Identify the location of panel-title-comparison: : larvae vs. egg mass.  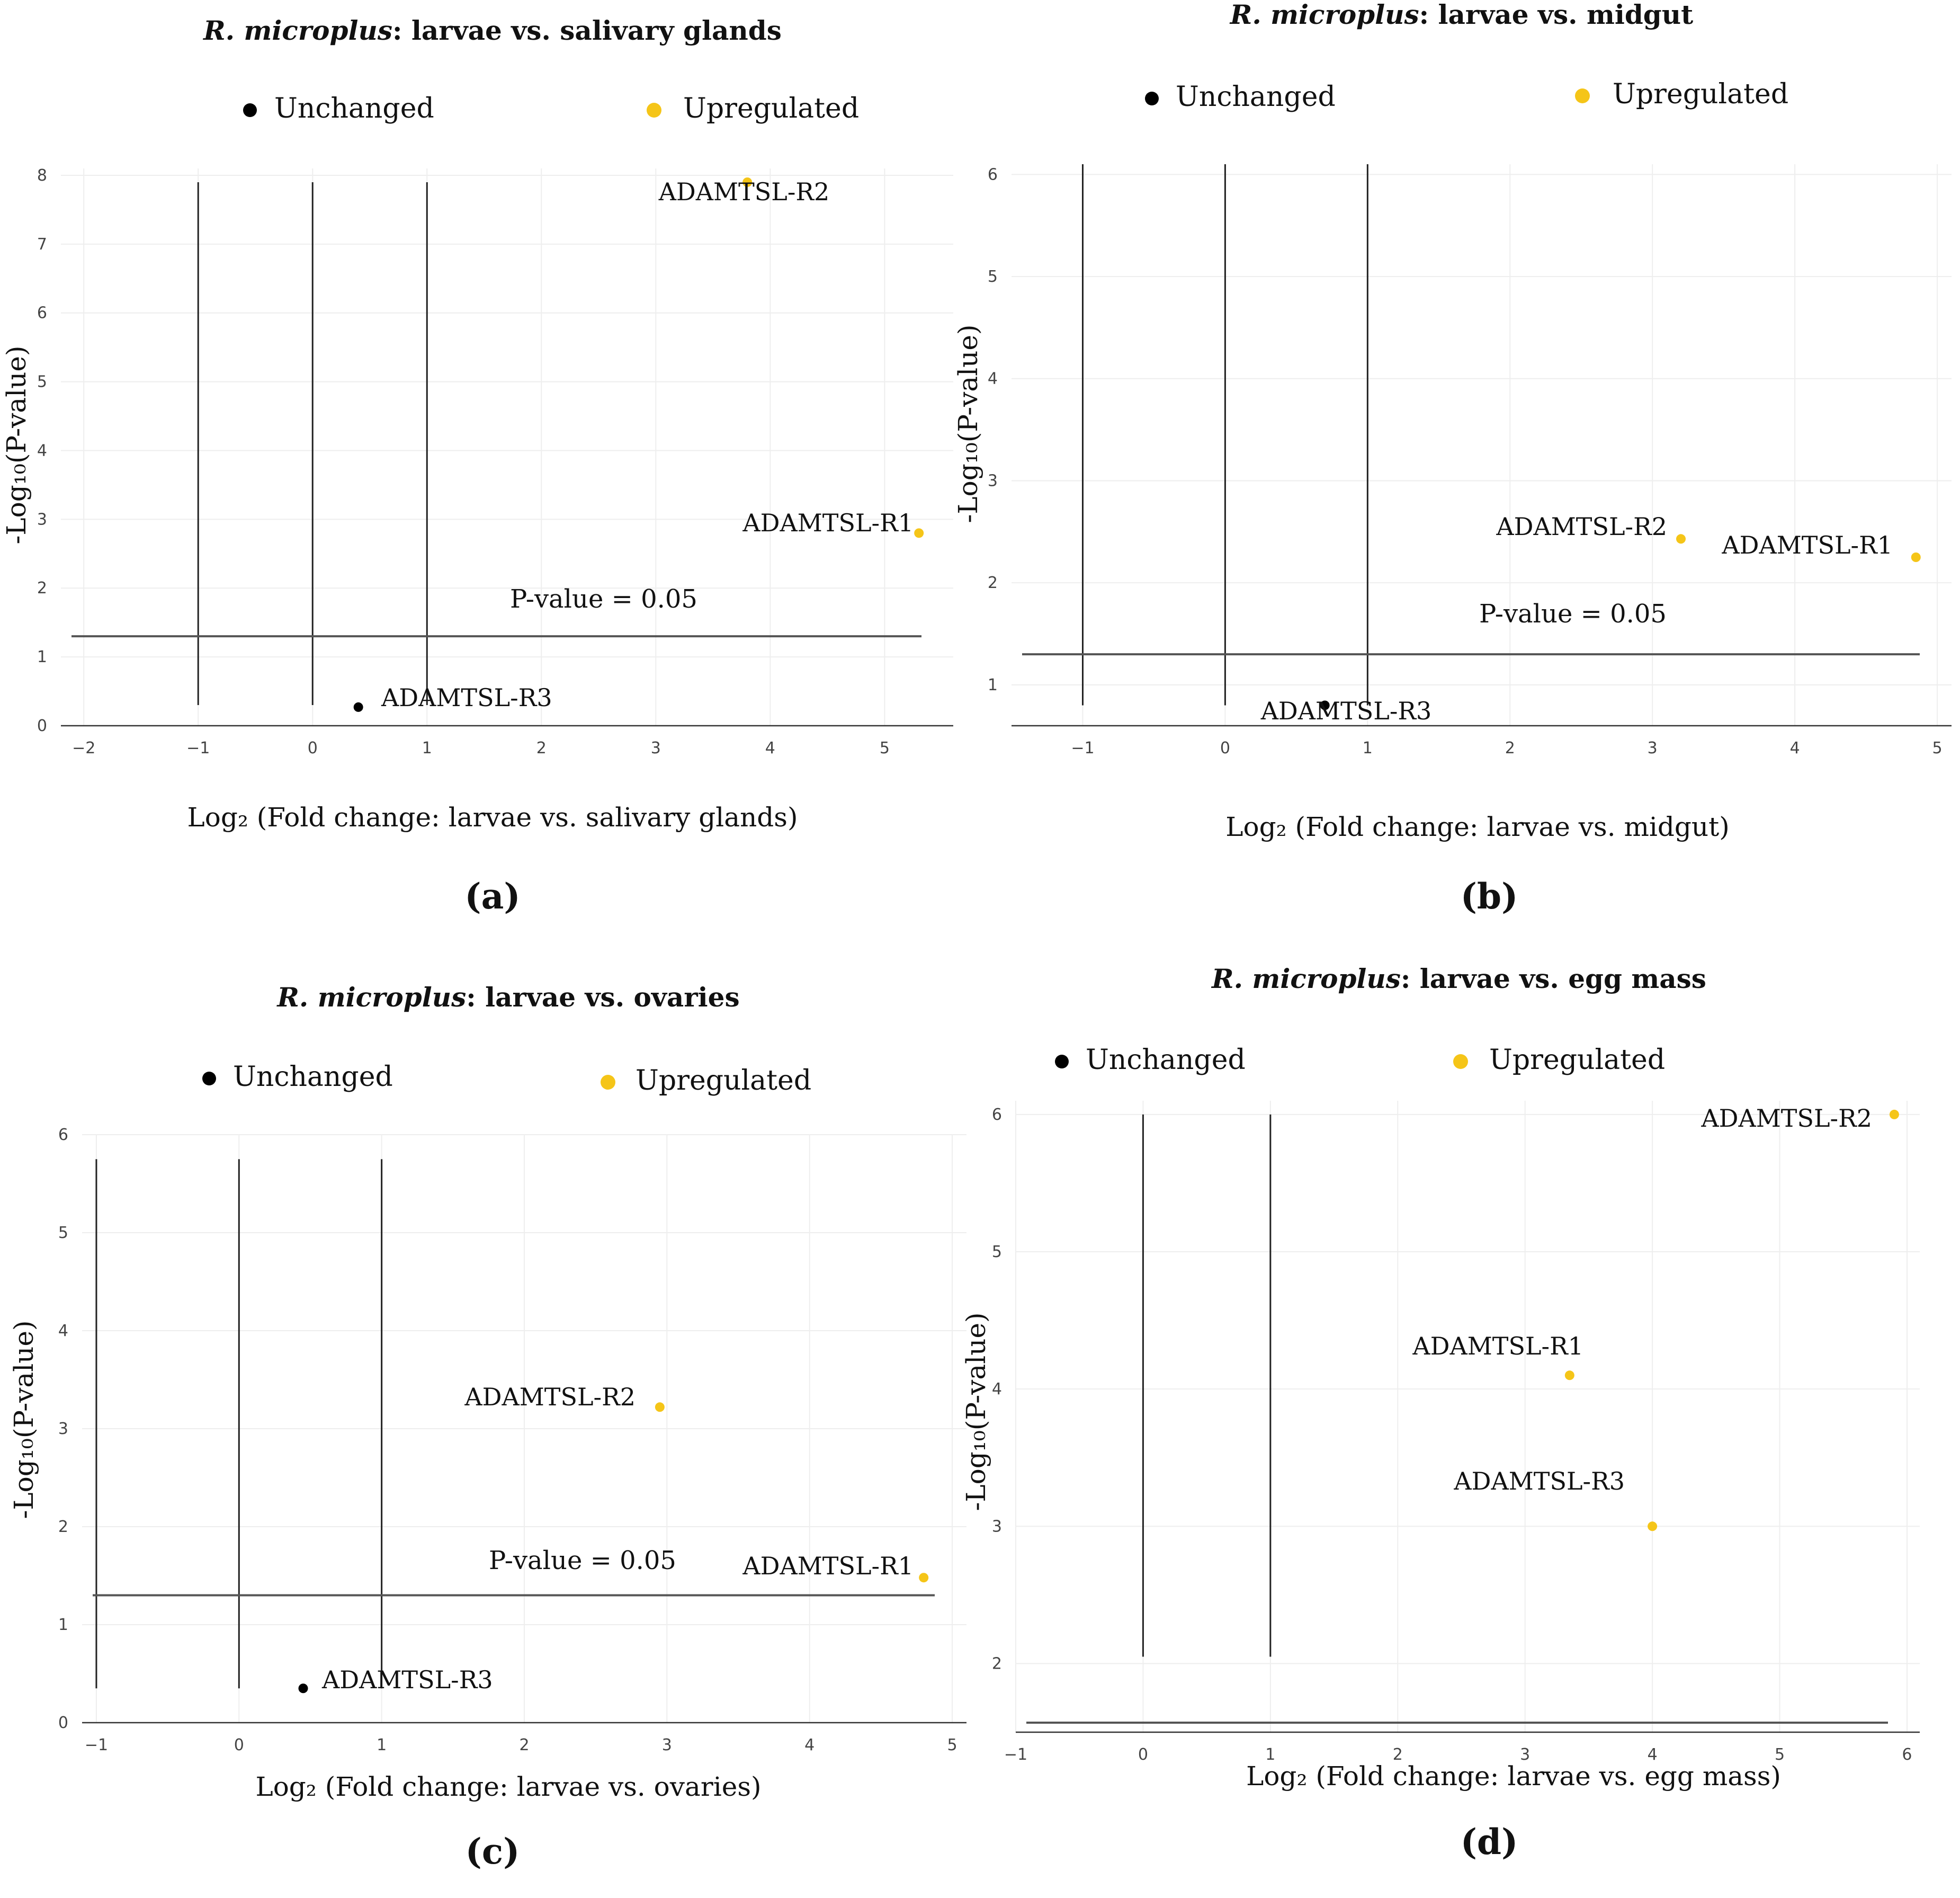
(1553, 978).